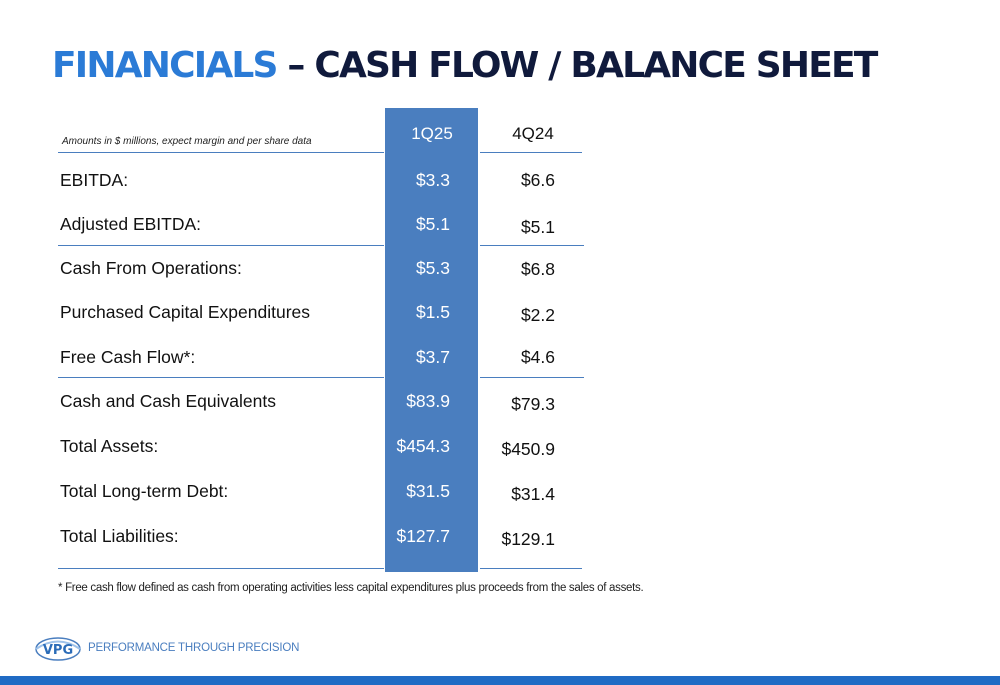 This screenshot has width=1000, height=685. I want to click on row-label: Total Assets:, so click(109, 446).